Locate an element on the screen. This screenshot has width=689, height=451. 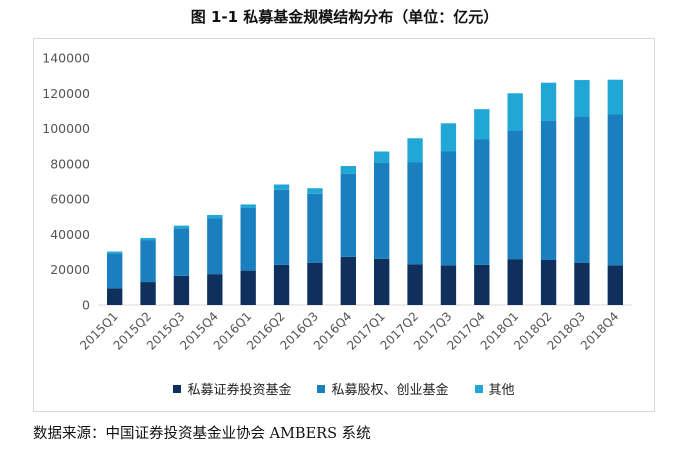
y-tick-label: 0 is located at coordinates (86, 305).